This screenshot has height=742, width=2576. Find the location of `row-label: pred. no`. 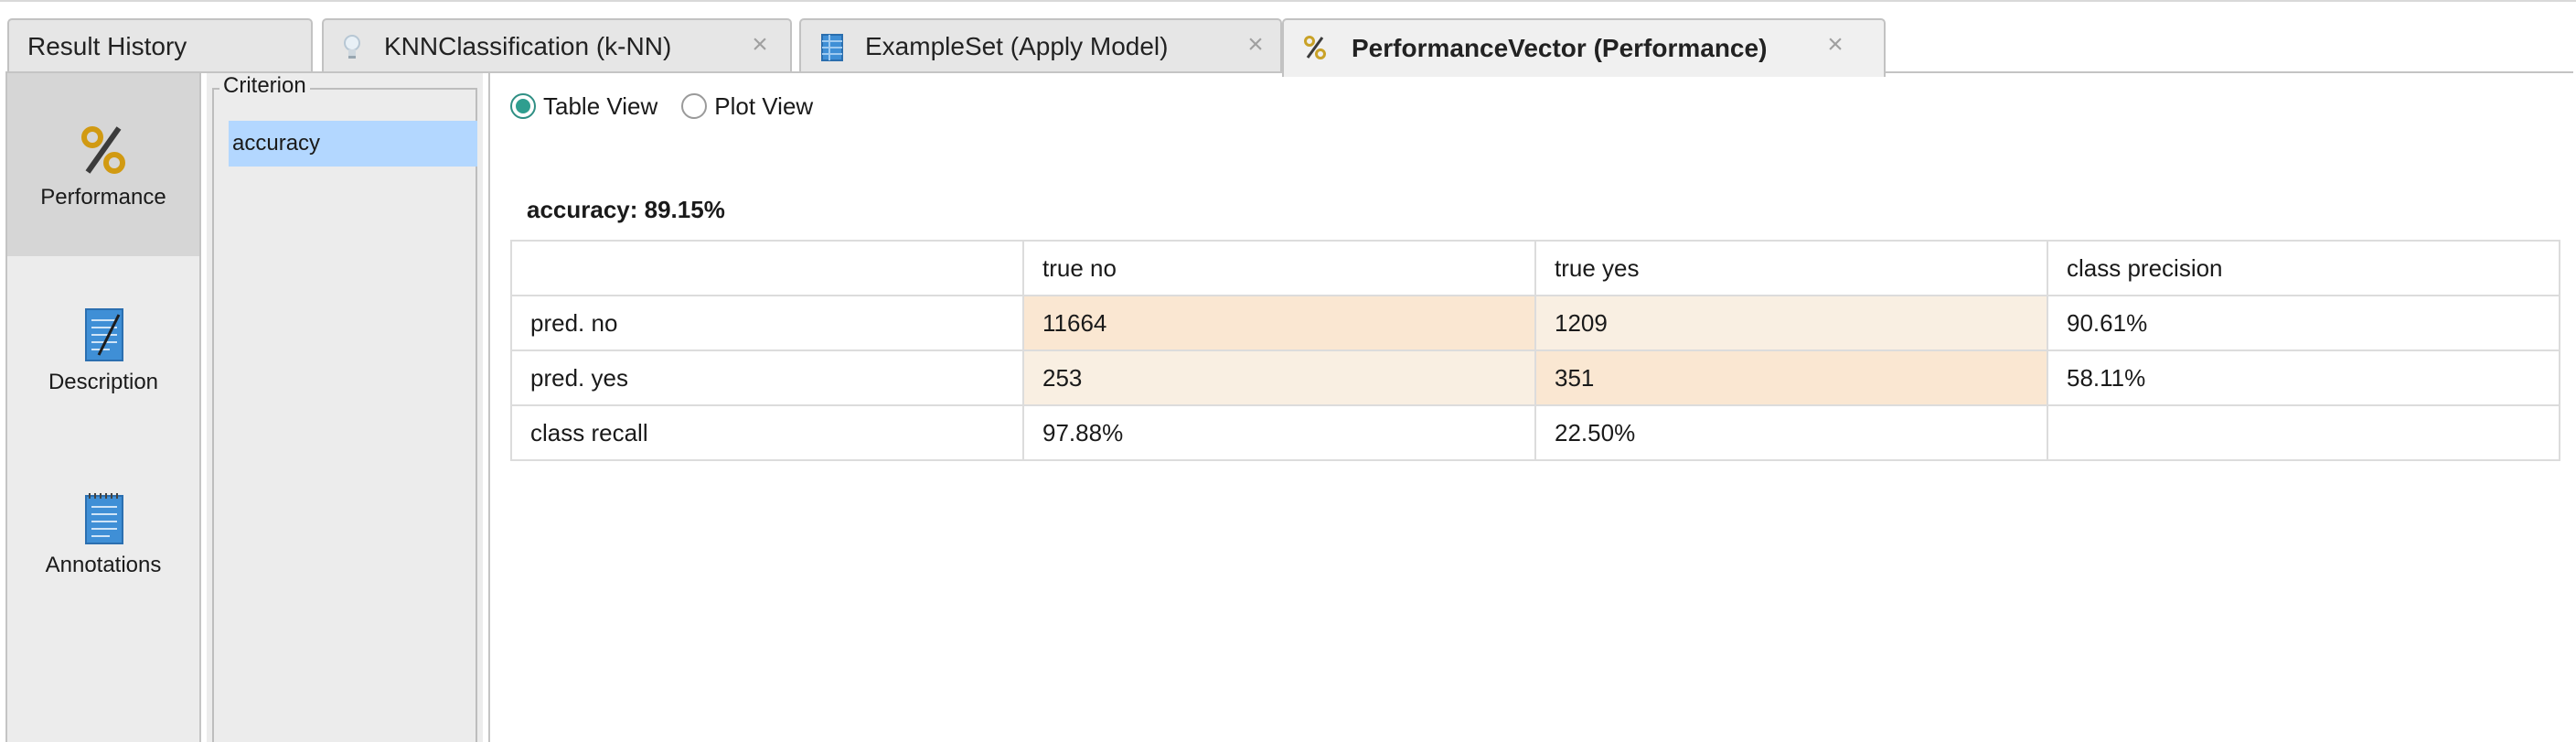

row-label: pred. no is located at coordinates (767, 323).